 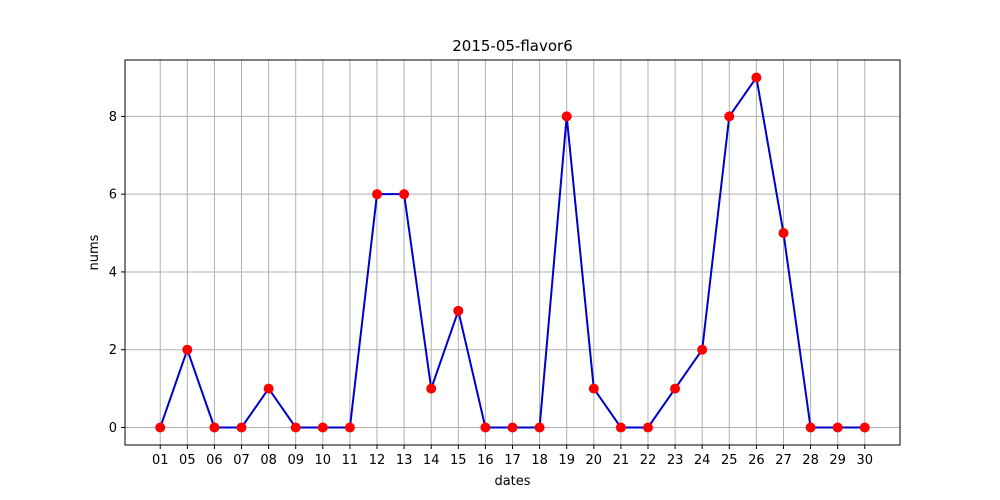 I want to click on chart-title: 2015-05-flavor6, so click(x=512, y=46).